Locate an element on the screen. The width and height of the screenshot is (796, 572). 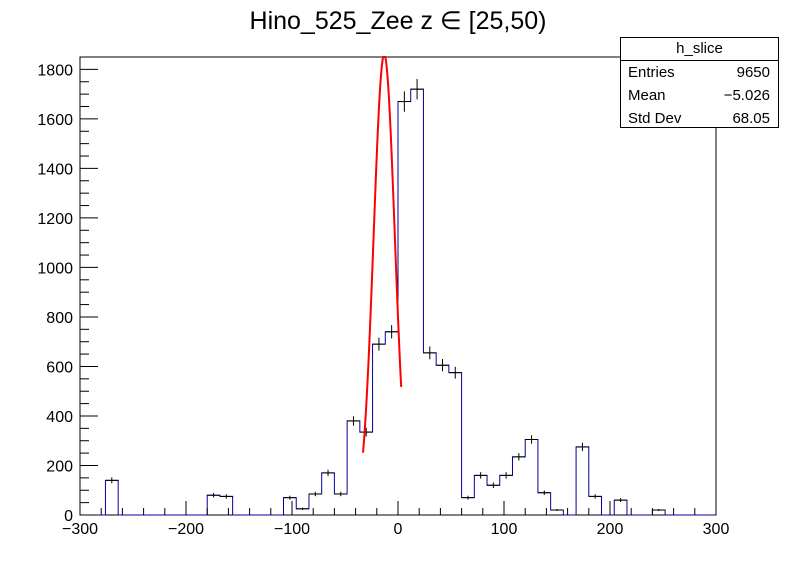
x-tick-label: −300 is located at coordinates (80, 529).